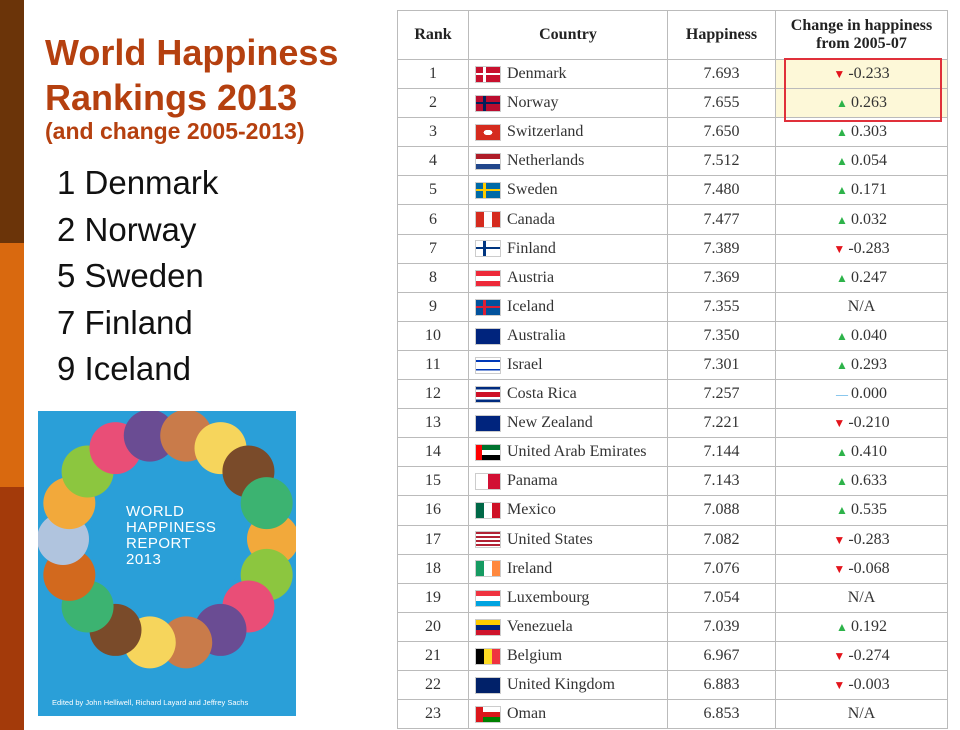  I want to click on country-name: Canada, so click(531, 219).